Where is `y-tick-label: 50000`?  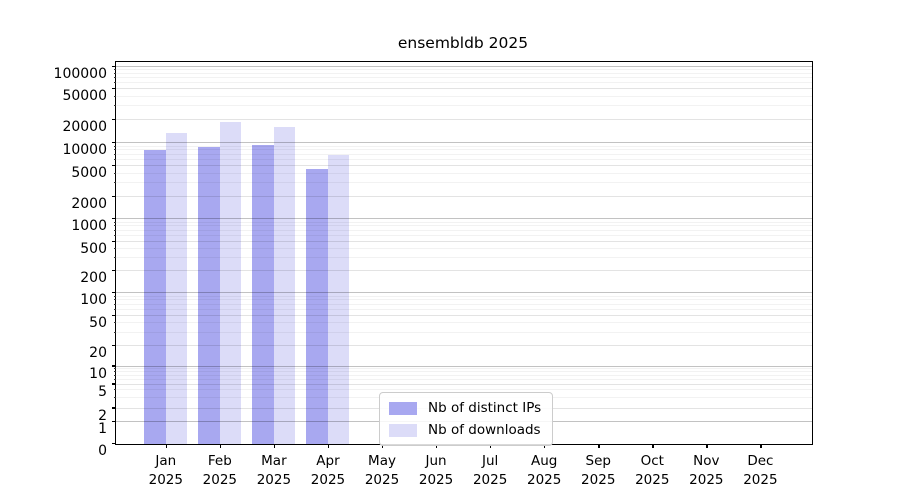
y-tick-label: 50000 is located at coordinates (84, 96).